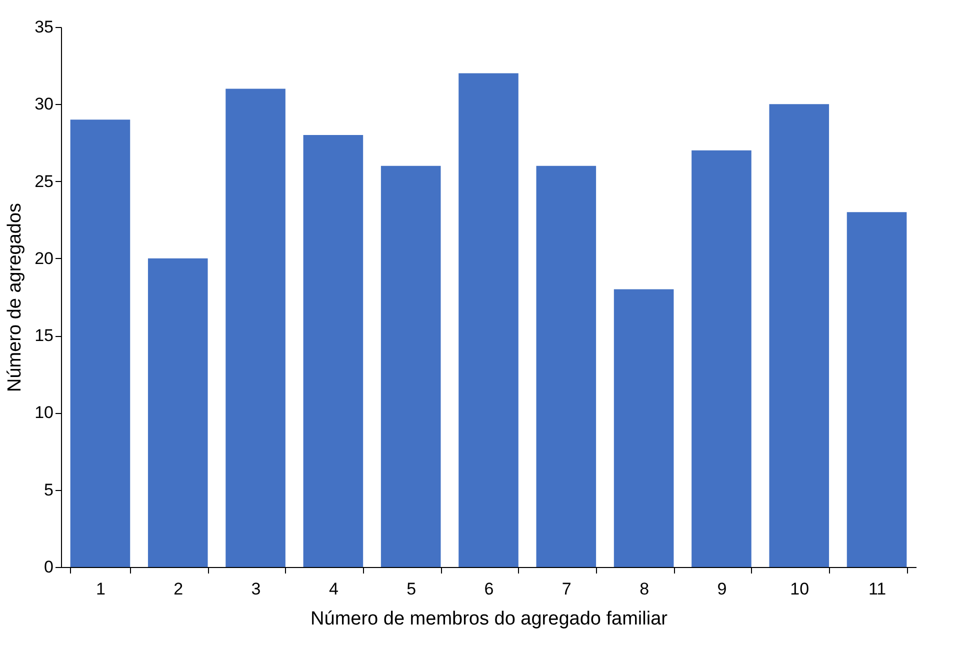 This screenshot has width=956, height=651. Describe the element at coordinates (722, 589) in the screenshot. I see `x-tick-label: 9` at that location.